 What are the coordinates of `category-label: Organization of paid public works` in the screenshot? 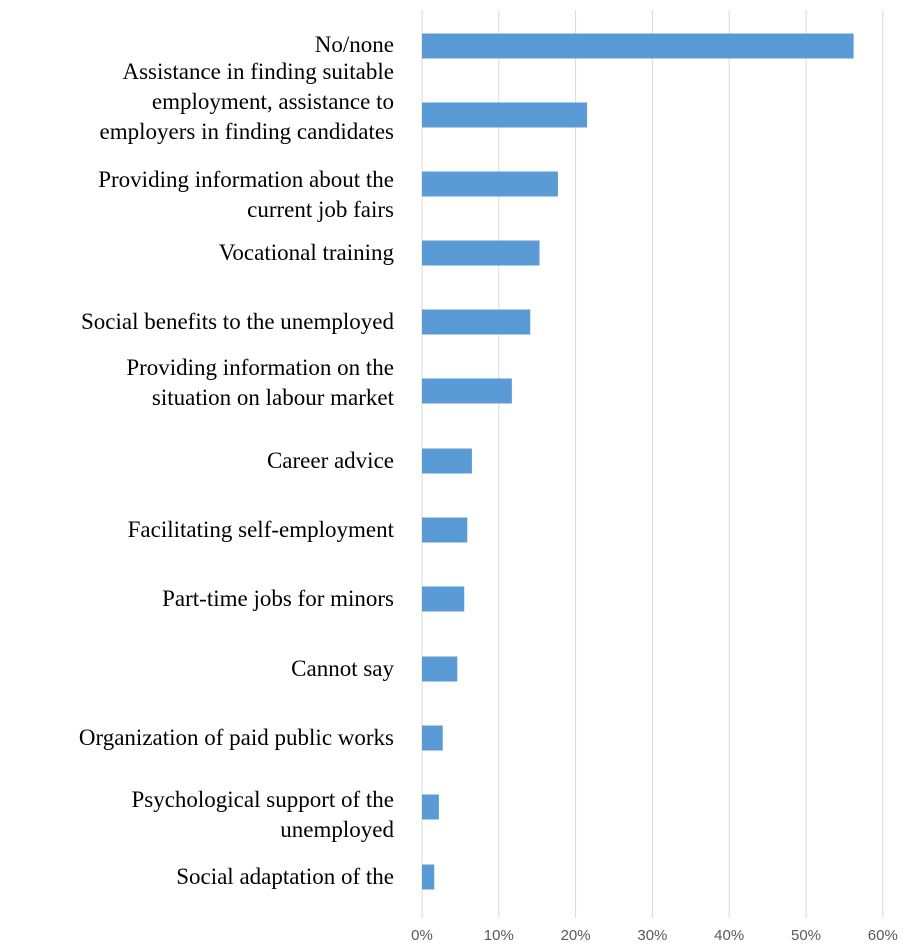 It's located at (236, 737).